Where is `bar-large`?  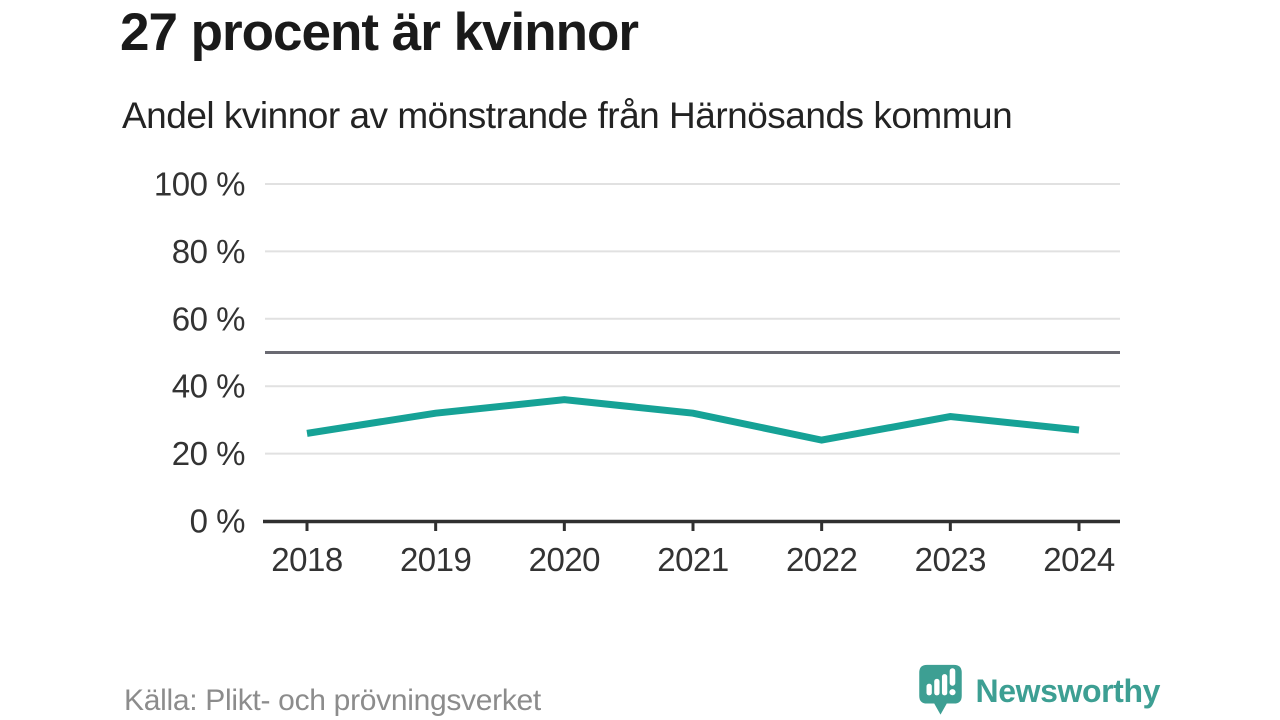
bar-large is located at coordinates (944, 685).